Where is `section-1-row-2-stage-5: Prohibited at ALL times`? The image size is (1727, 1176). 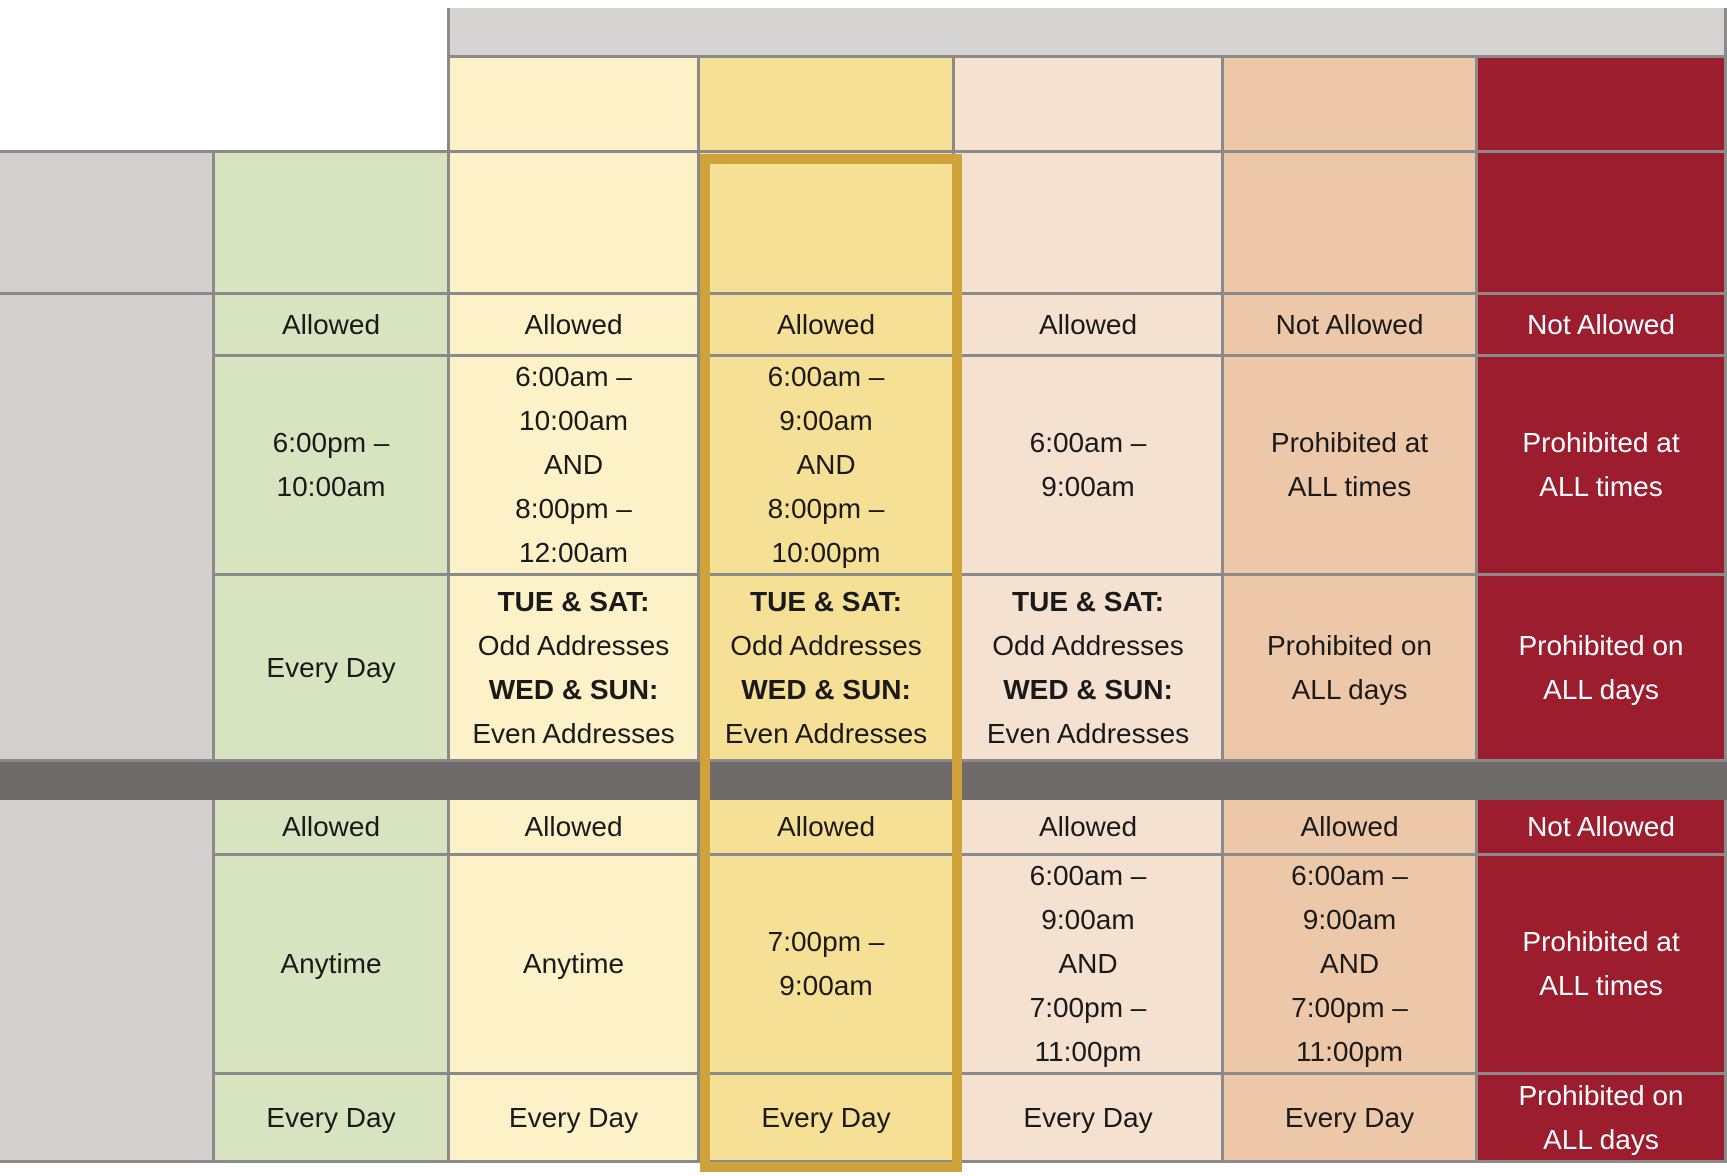
section-1-row-2-stage-5: Prohibited at ALL times is located at coordinates (1602, 466).